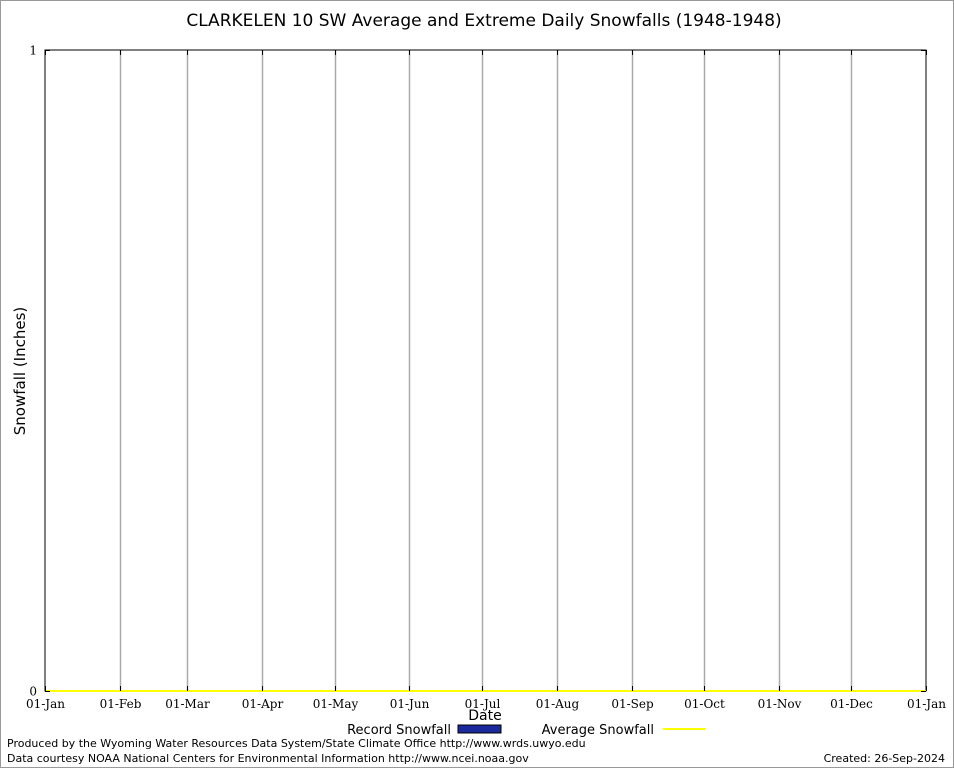 The height and width of the screenshot is (768, 954). What do you see at coordinates (336, 704) in the screenshot?
I see `x-tick-label: 01-May` at bounding box center [336, 704].